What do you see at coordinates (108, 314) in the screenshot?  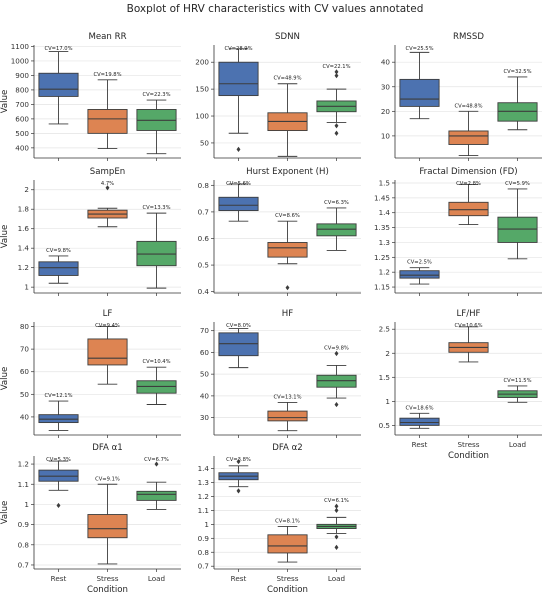 I see `panel-title: LF` at bounding box center [108, 314].